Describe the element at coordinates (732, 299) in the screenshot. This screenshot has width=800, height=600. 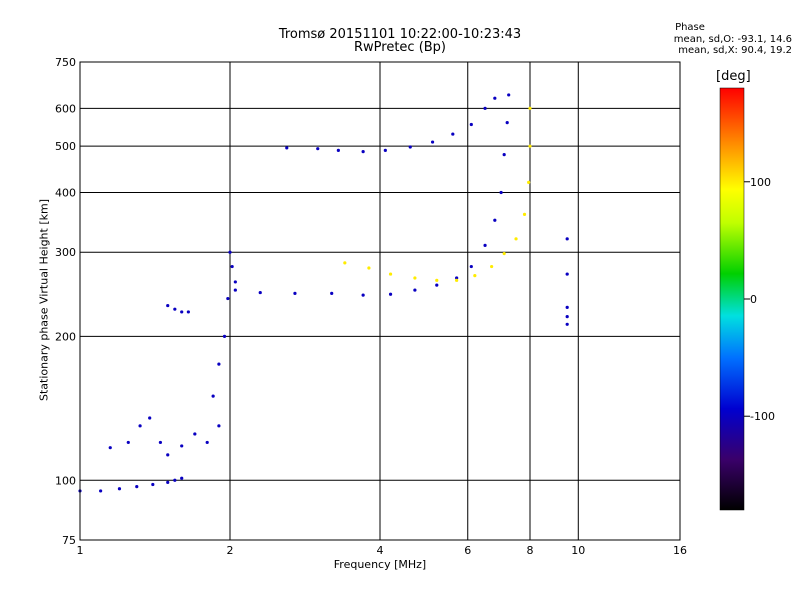
I see `colorbar` at that location.